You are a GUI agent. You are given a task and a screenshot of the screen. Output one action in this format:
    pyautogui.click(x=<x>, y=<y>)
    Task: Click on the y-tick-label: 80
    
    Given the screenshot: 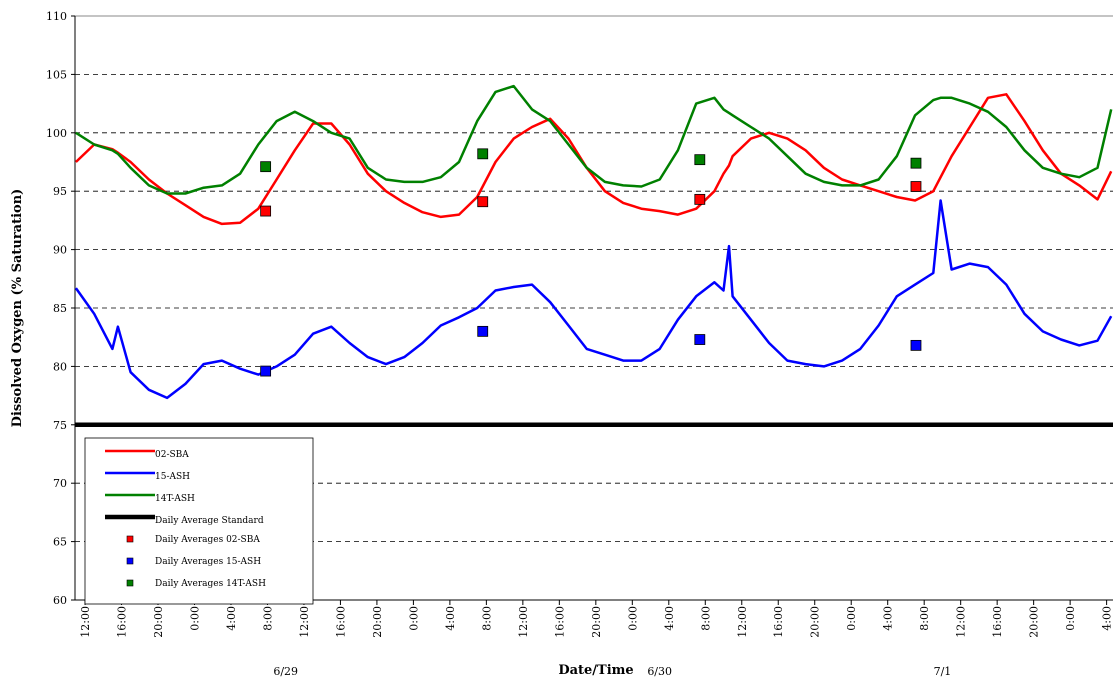 What is the action you would take?
    pyautogui.click(x=60, y=366)
    